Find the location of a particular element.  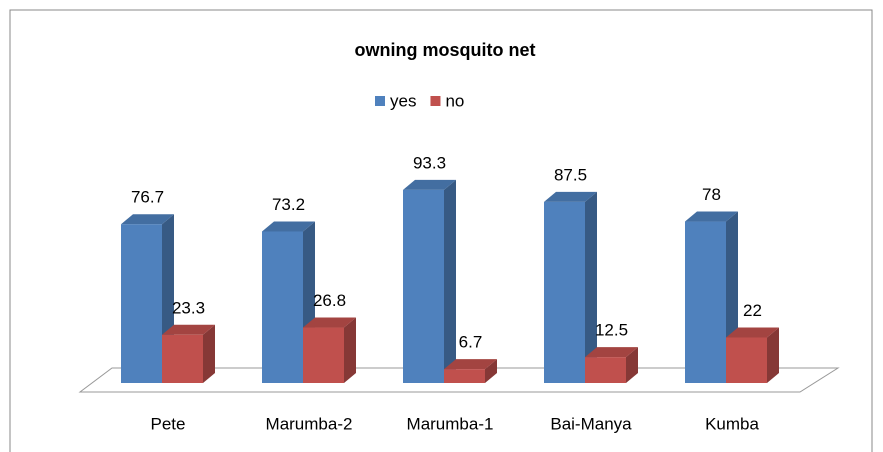

data-label: 26.8 is located at coordinates (329, 300).